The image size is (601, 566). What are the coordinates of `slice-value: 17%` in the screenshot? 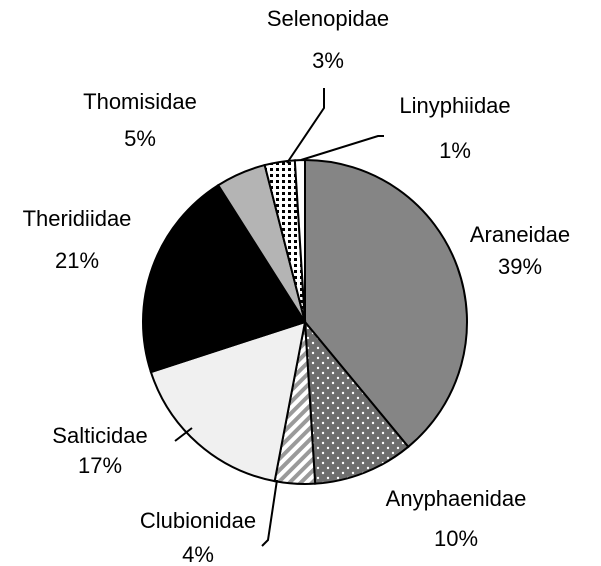 It's located at (100, 465).